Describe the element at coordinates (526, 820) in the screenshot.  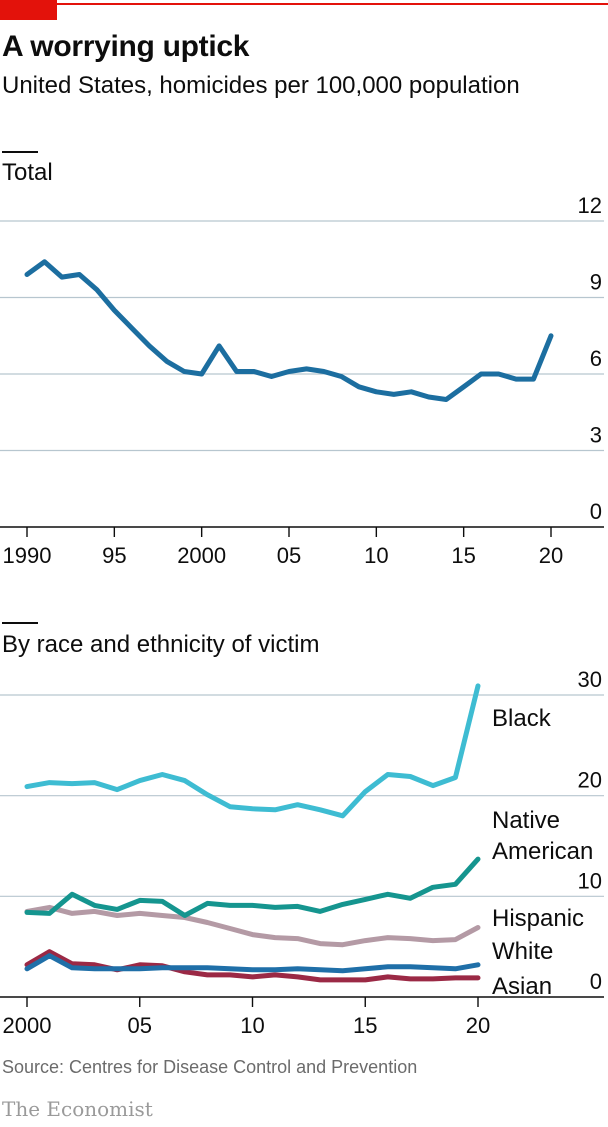
I see `series-label-native-american: Native` at that location.